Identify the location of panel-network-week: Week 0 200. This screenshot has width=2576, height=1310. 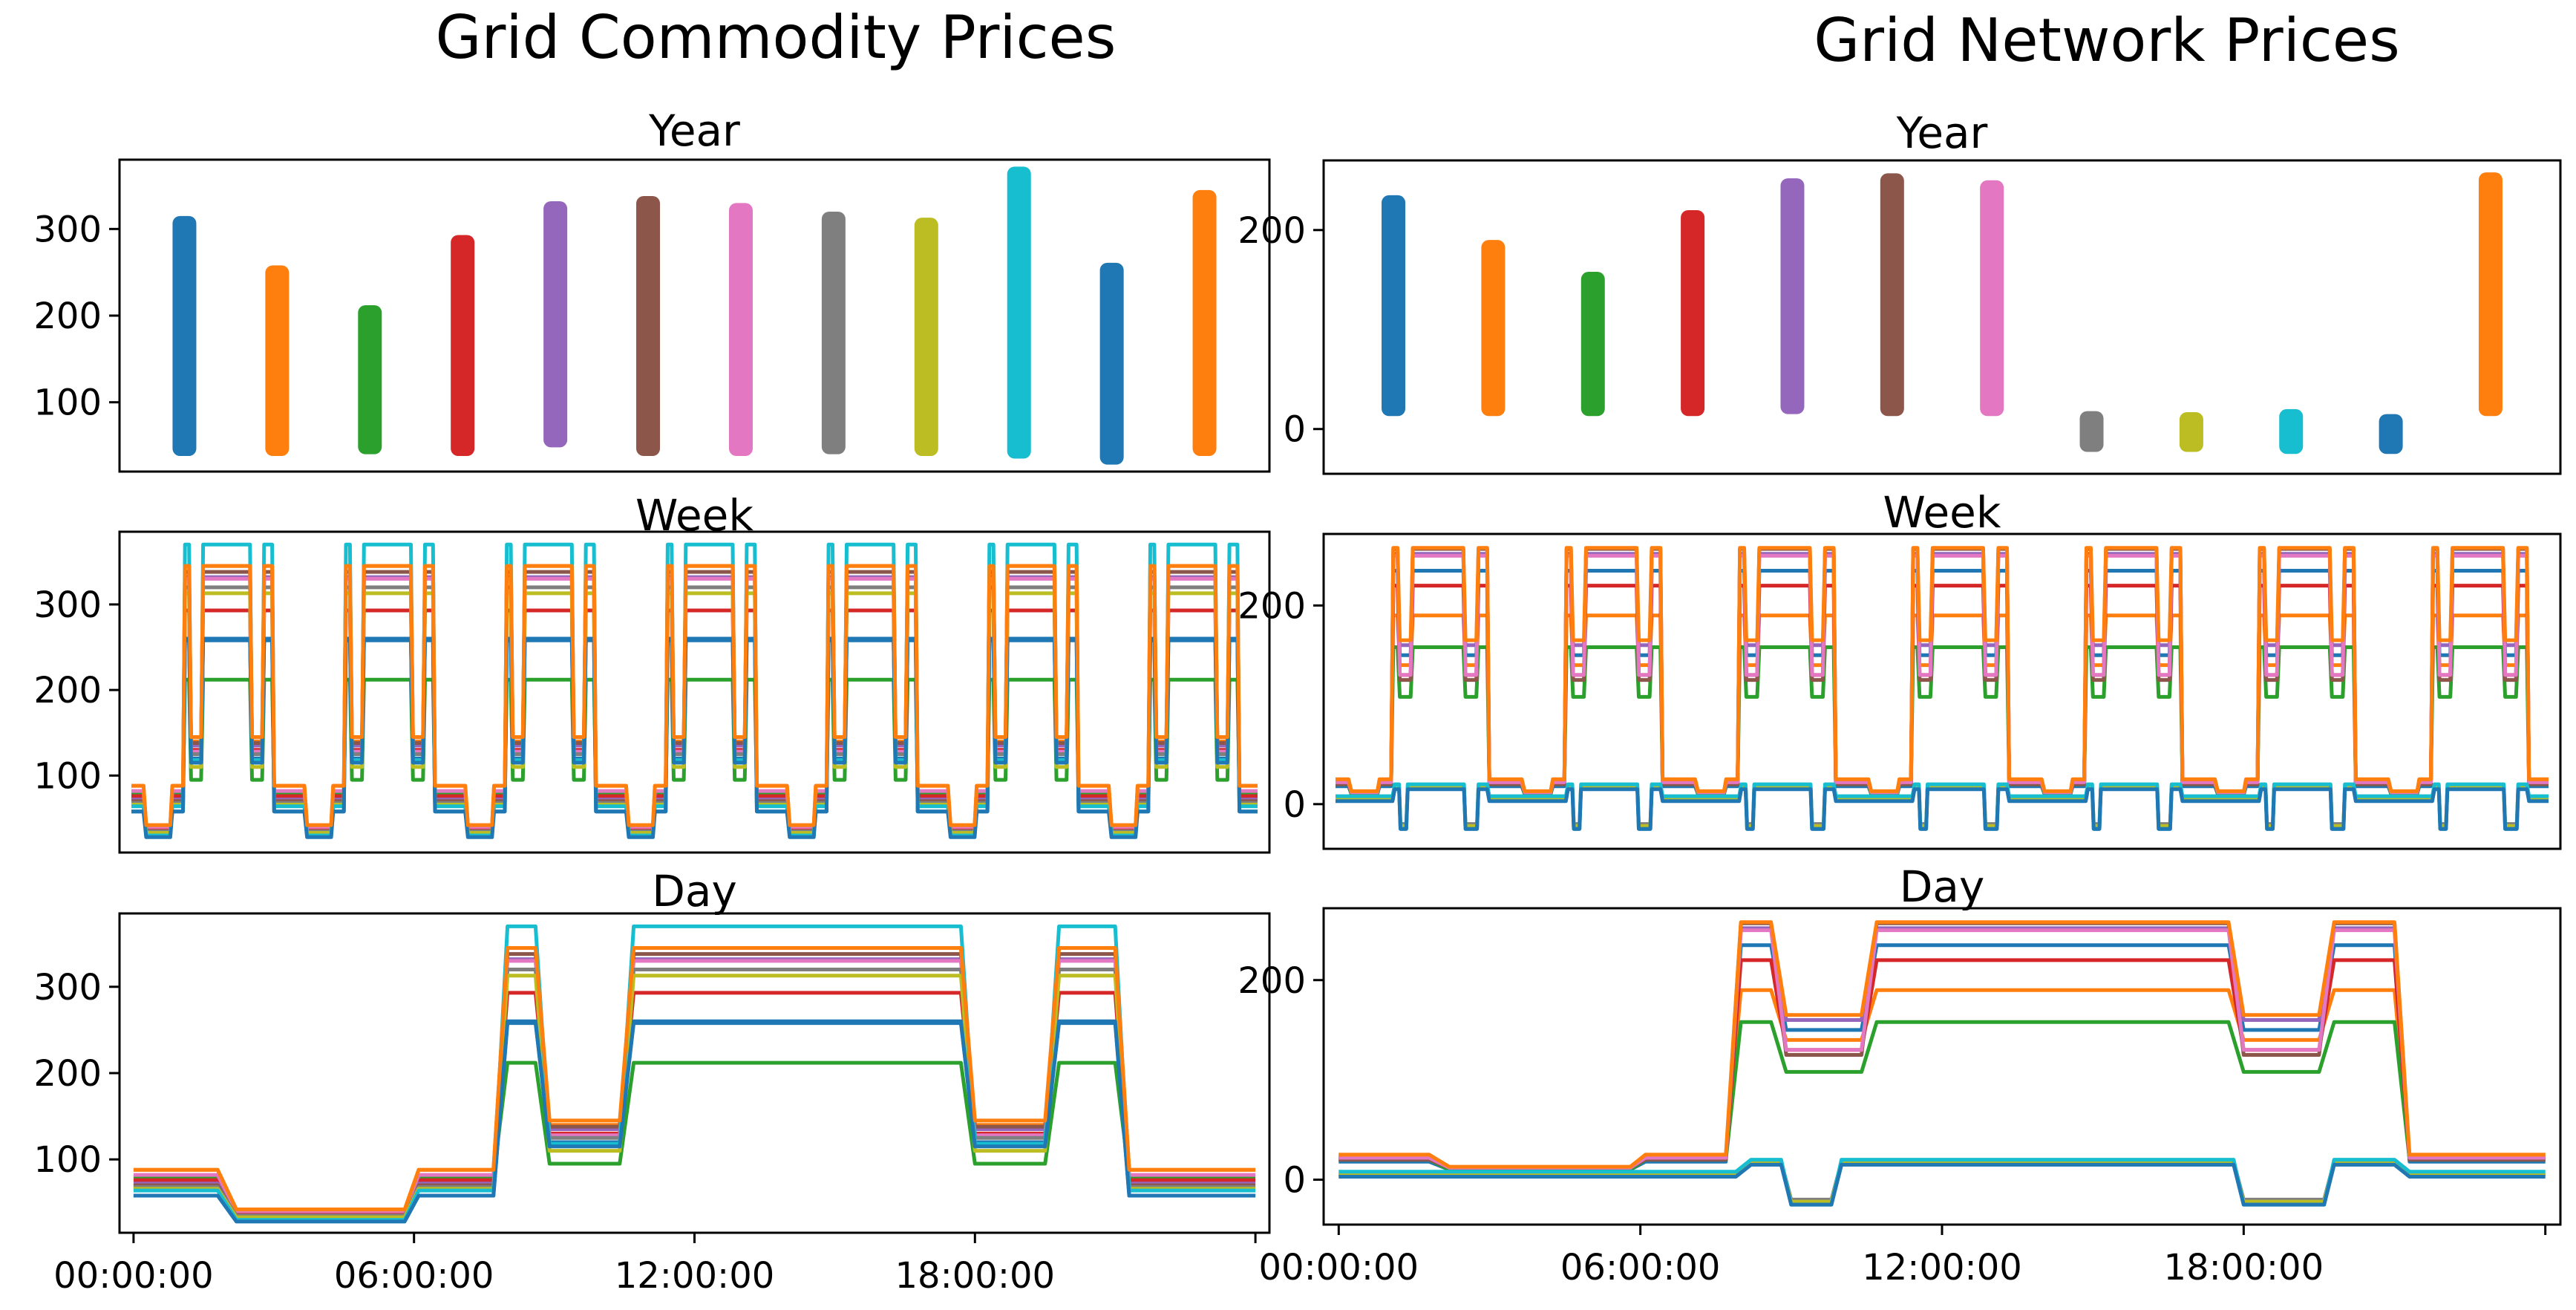
(1900, 668).